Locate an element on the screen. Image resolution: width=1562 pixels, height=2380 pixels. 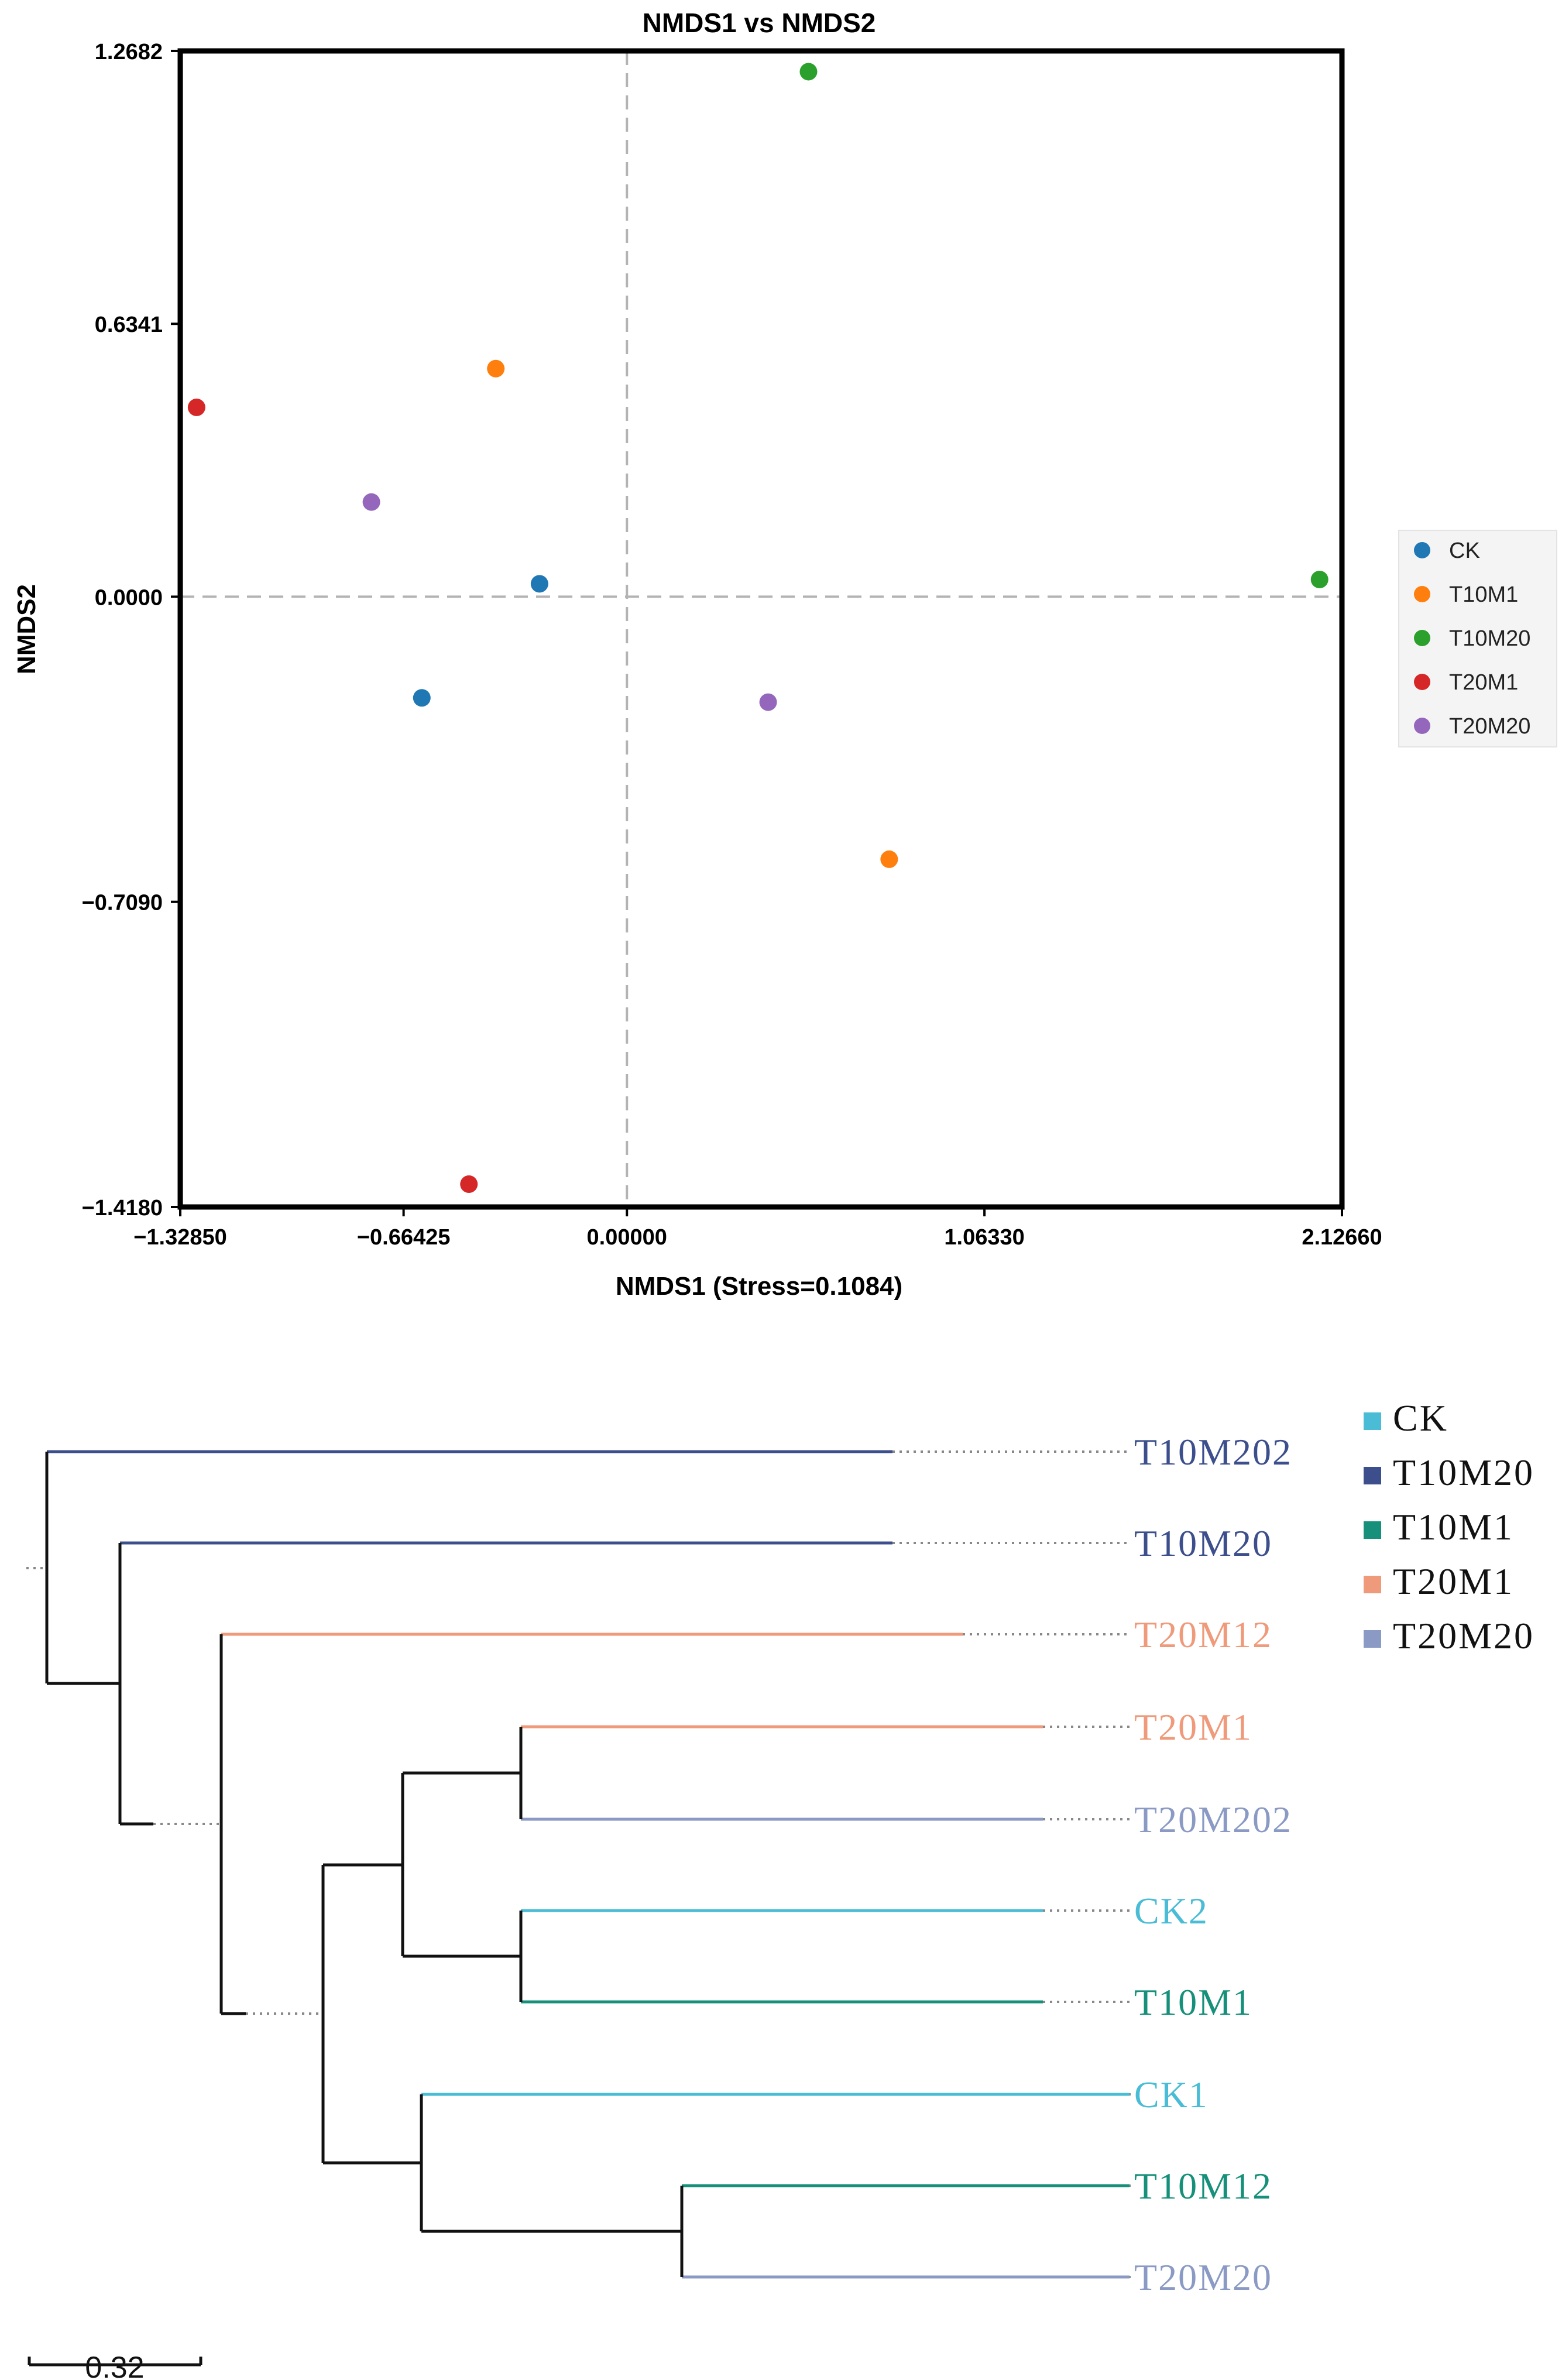
y-tick-label: 1.2682 is located at coordinates (129, 52).